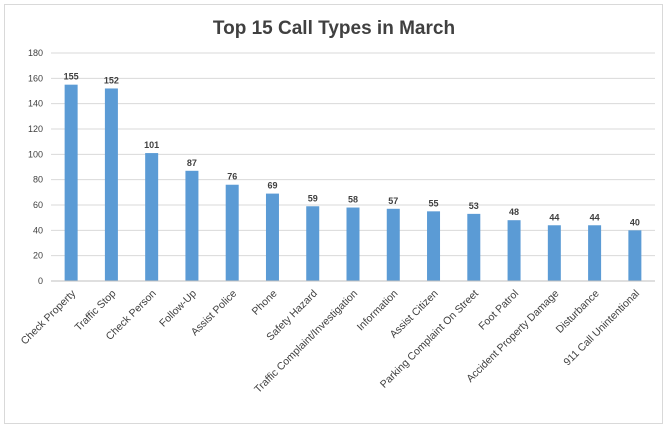 The height and width of the screenshot is (430, 668). What do you see at coordinates (35, 154) in the screenshot?
I see `y-tick-label: 100` at bounding box center [35, 154].